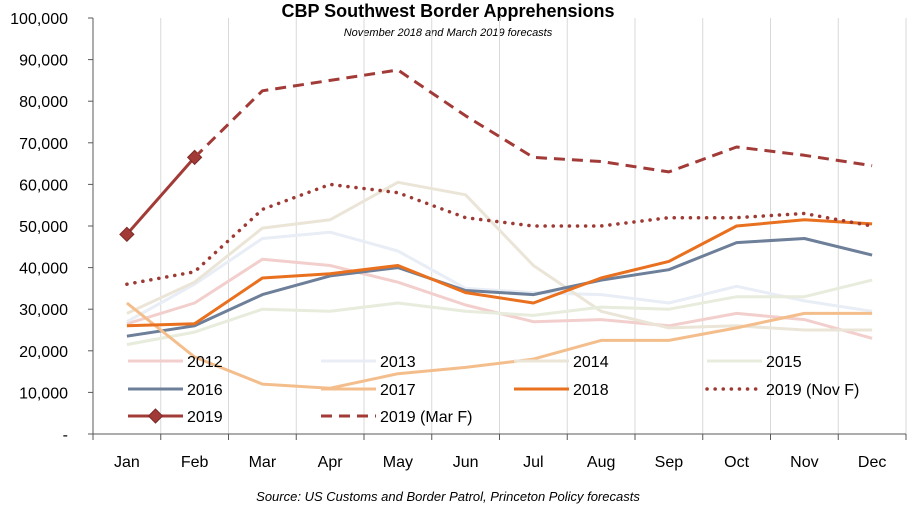 The height and width of the screenshot is (506, 922). I want to click on legend-label: 2018, so click(591, 390).